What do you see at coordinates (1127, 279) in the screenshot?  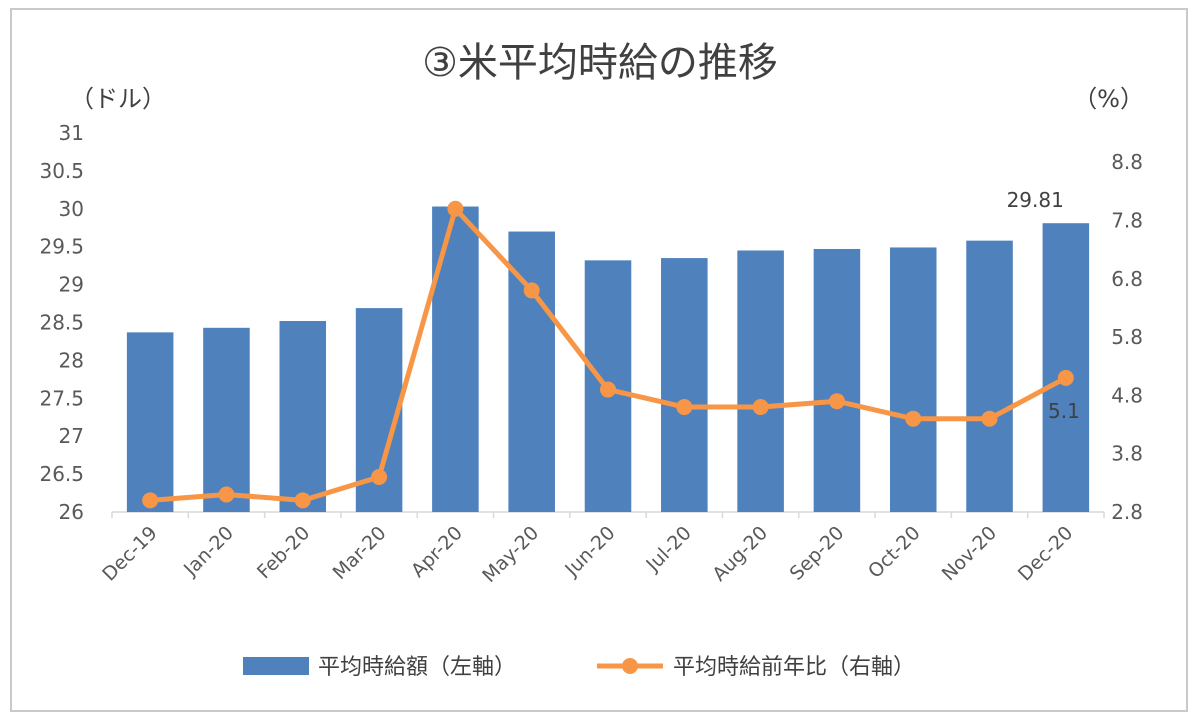 I see `right-axis-tick-label: 6.8` at bounding box center [1127, 279].